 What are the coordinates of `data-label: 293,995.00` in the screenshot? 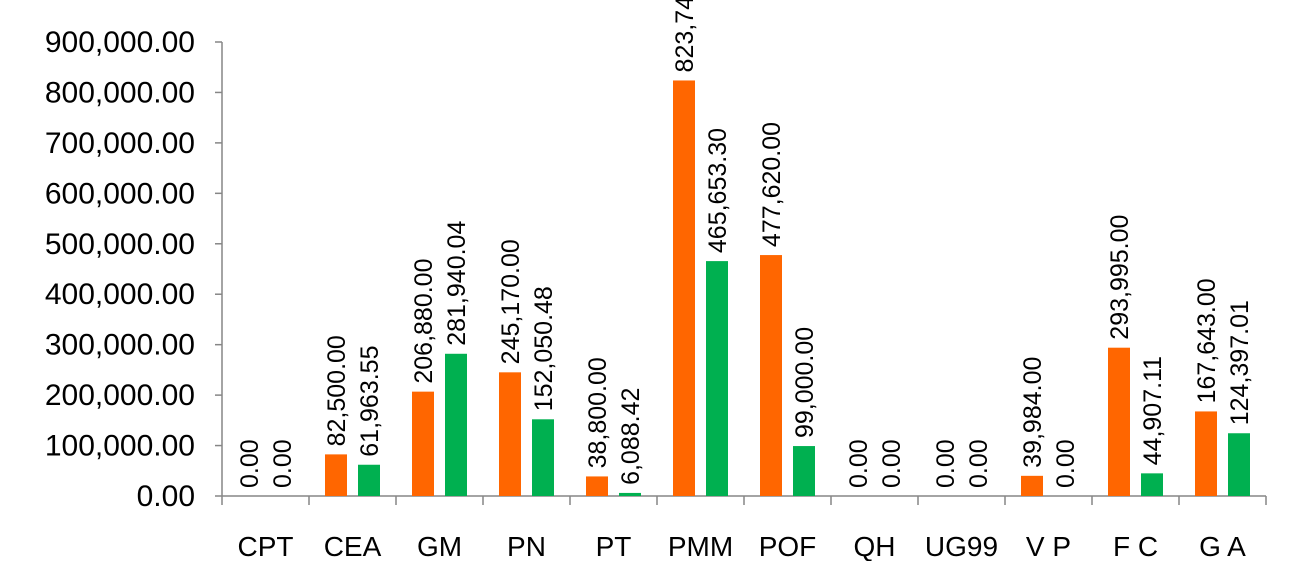 It's located at (1120, 277).